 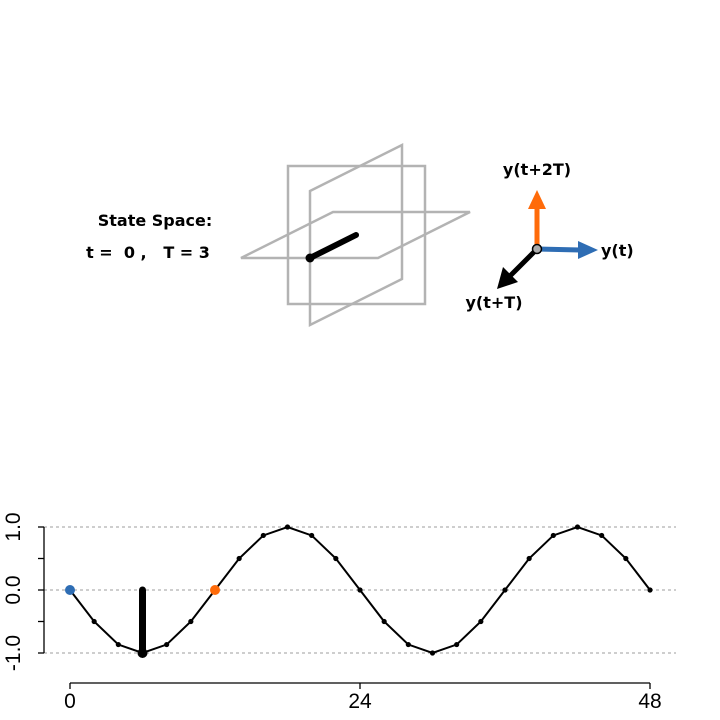 I want to click on state-space-title: State Space:, so click(x=155, y=220).